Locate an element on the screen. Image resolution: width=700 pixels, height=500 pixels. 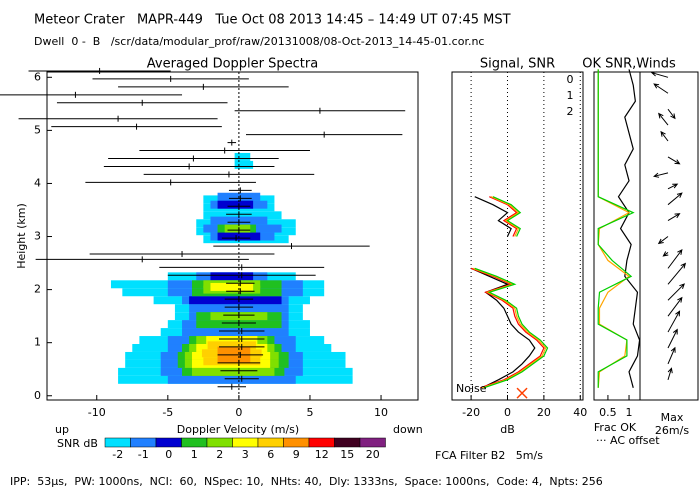
x-tick-label: -10 is located at coordinates (97, 412).